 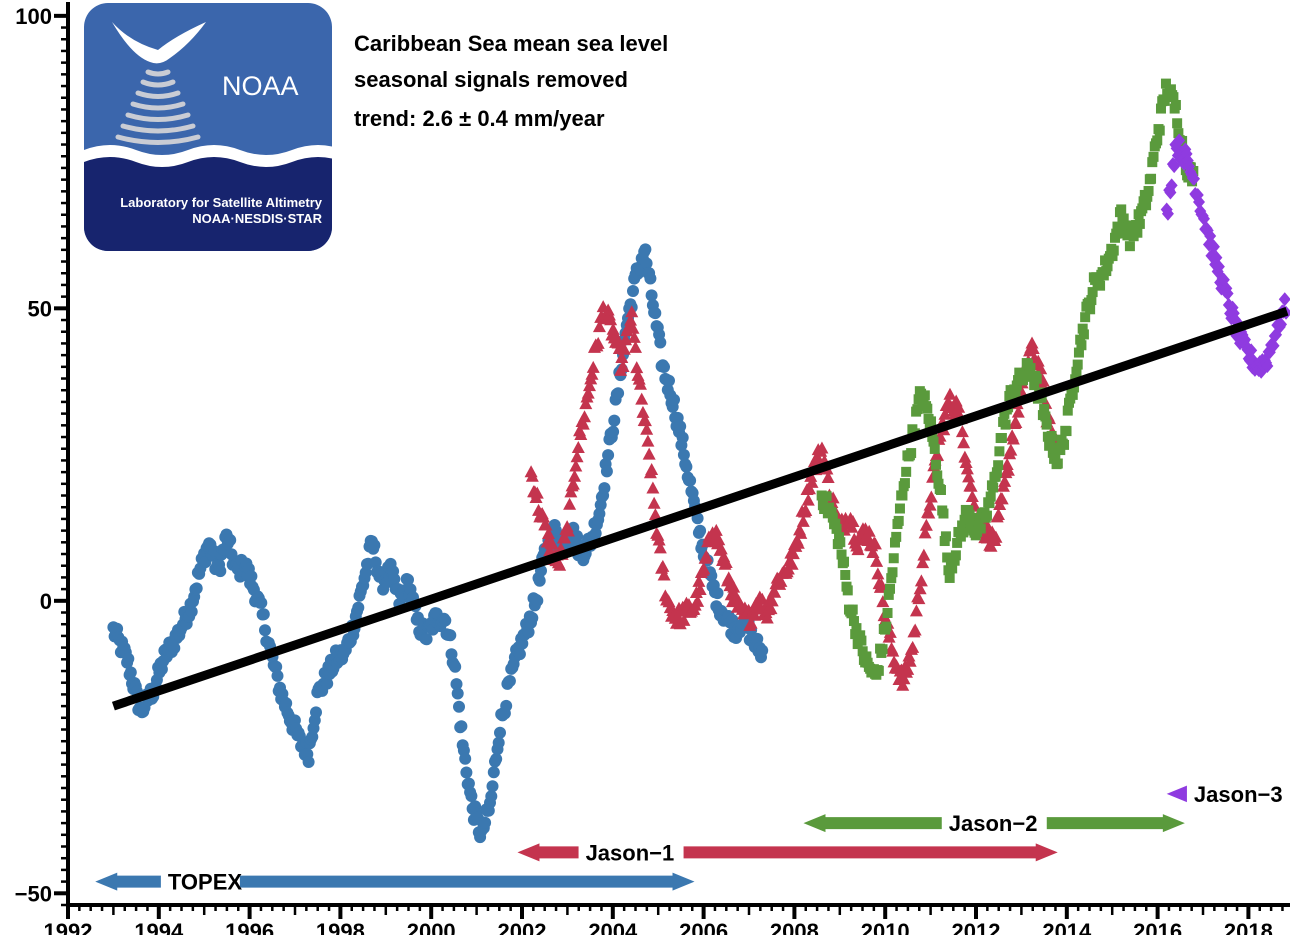 What do you see at coordinates (479, 118) in the screenshot?
I see `title-line-3: trend: 2.6 ± 0.4 mm/year` at bounding box center [479, 118].